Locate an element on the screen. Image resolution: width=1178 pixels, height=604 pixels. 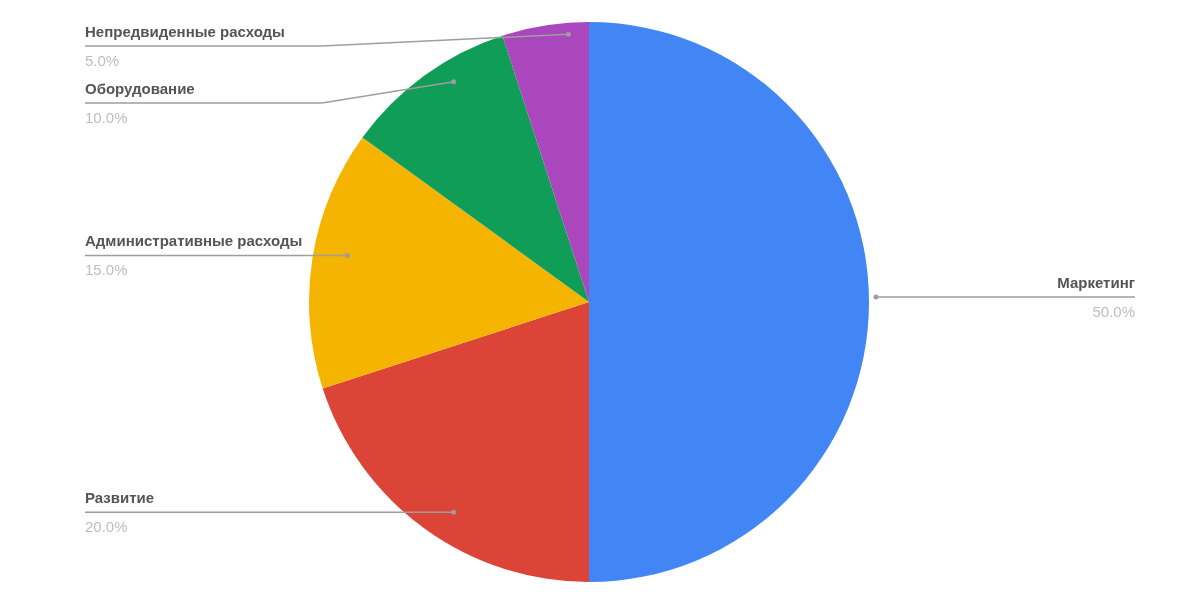
slice-label: Непредвиденные расходы is located at coordinates (185, 31).